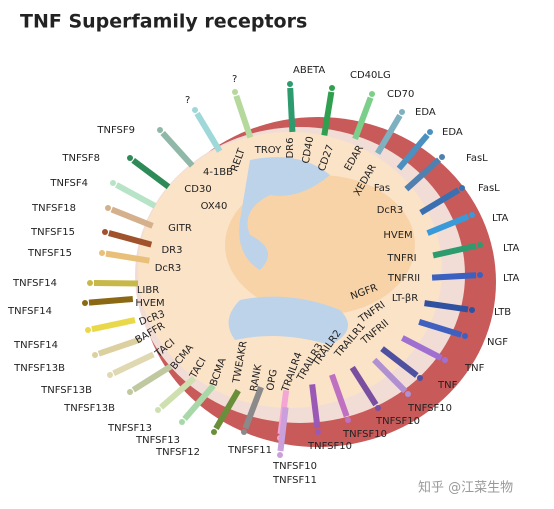  I want to click on receptor-label: TROY, so click(268, 150).